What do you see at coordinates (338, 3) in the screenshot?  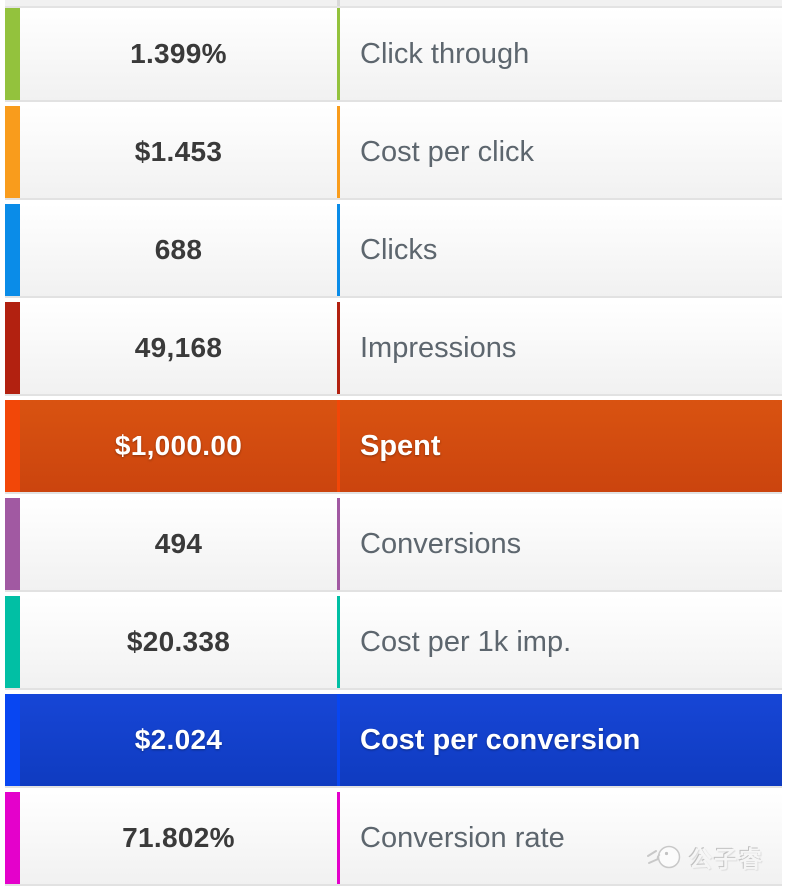 I see `partial-row-divider` at bounding box center [338, 3].